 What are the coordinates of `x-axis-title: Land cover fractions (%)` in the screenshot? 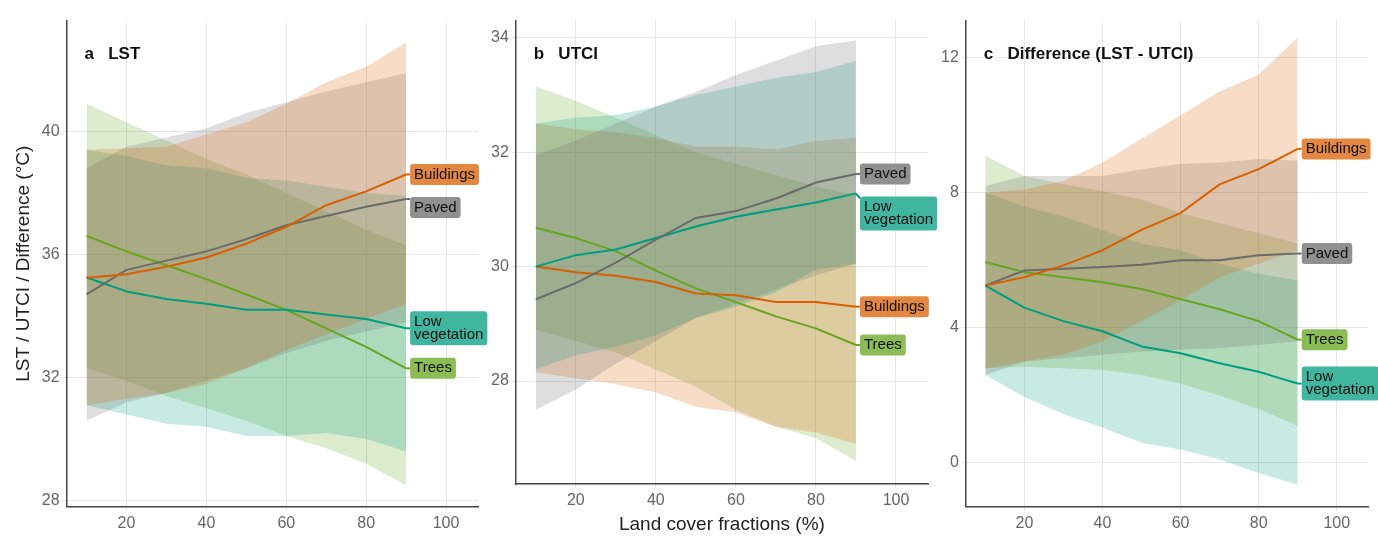 It's located at (721, 523).